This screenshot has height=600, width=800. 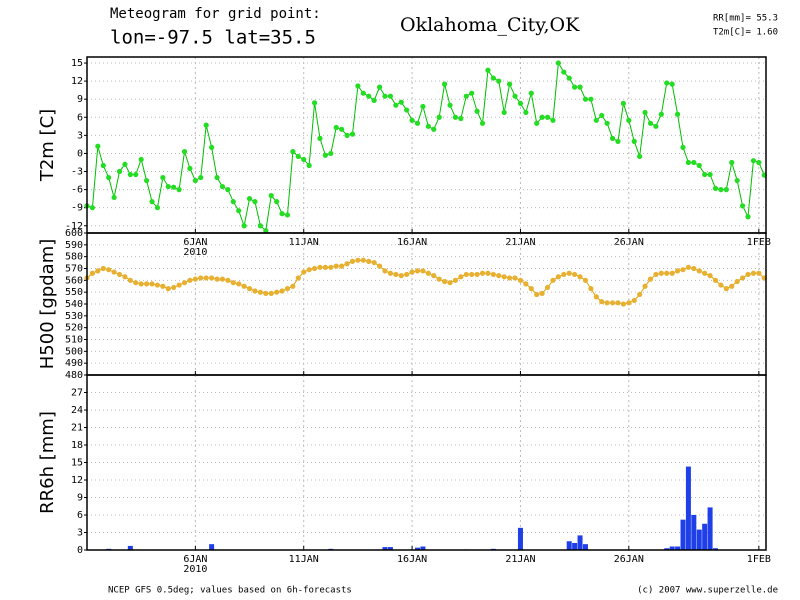 I want to click on y-tick-label: 18, so click(x=77, y=445).